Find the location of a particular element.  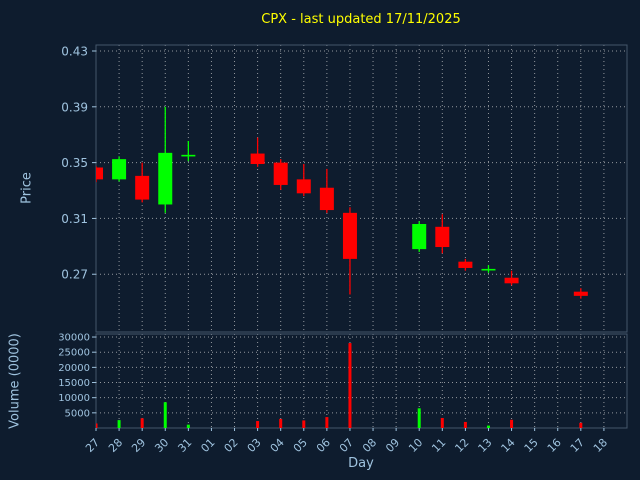

price-axis-label: Price is located at coordinates (27, 188).